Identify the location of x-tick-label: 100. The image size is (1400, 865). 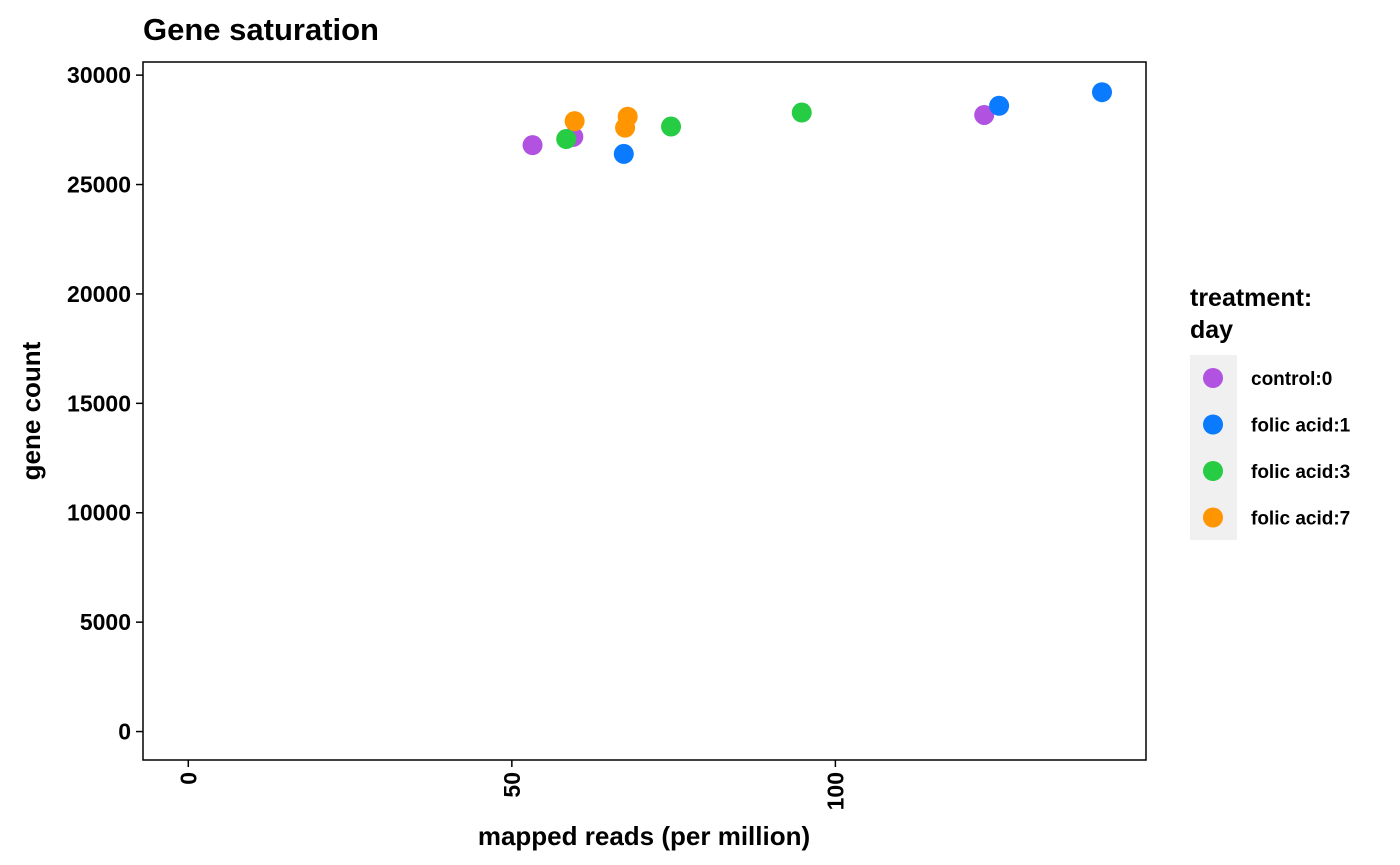
(835, 791).